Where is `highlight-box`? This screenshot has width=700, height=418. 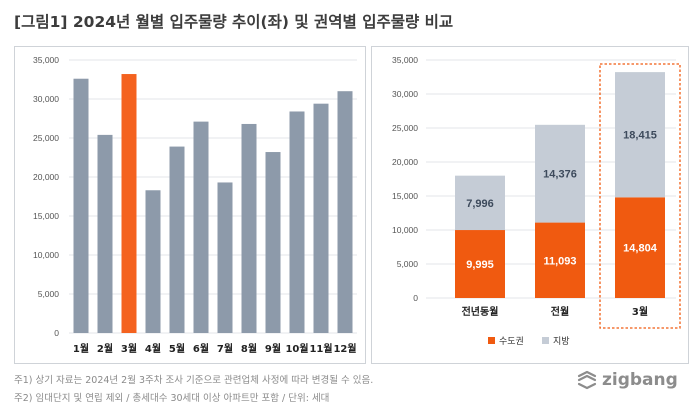
highlight-box is located at coordinates (640, 196).